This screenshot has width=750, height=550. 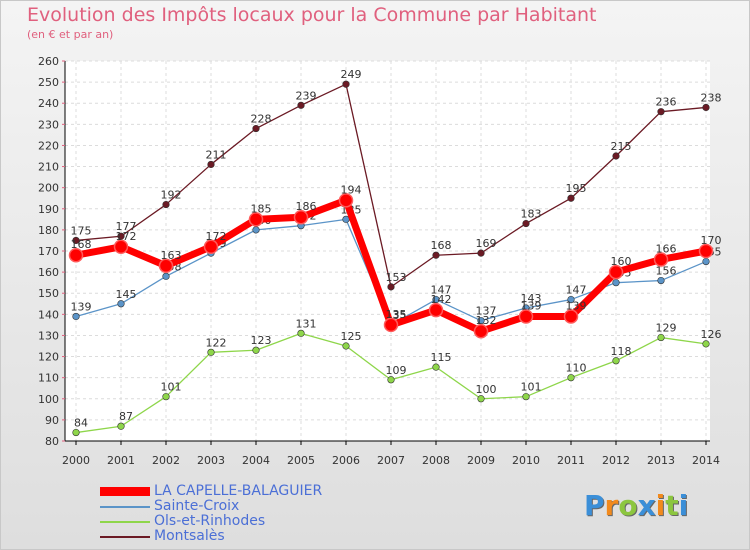 What do you see at coordinates (711, 97) in the screenshot?
I see `data-label-montsales: 238` at bounding box center [711, 97].